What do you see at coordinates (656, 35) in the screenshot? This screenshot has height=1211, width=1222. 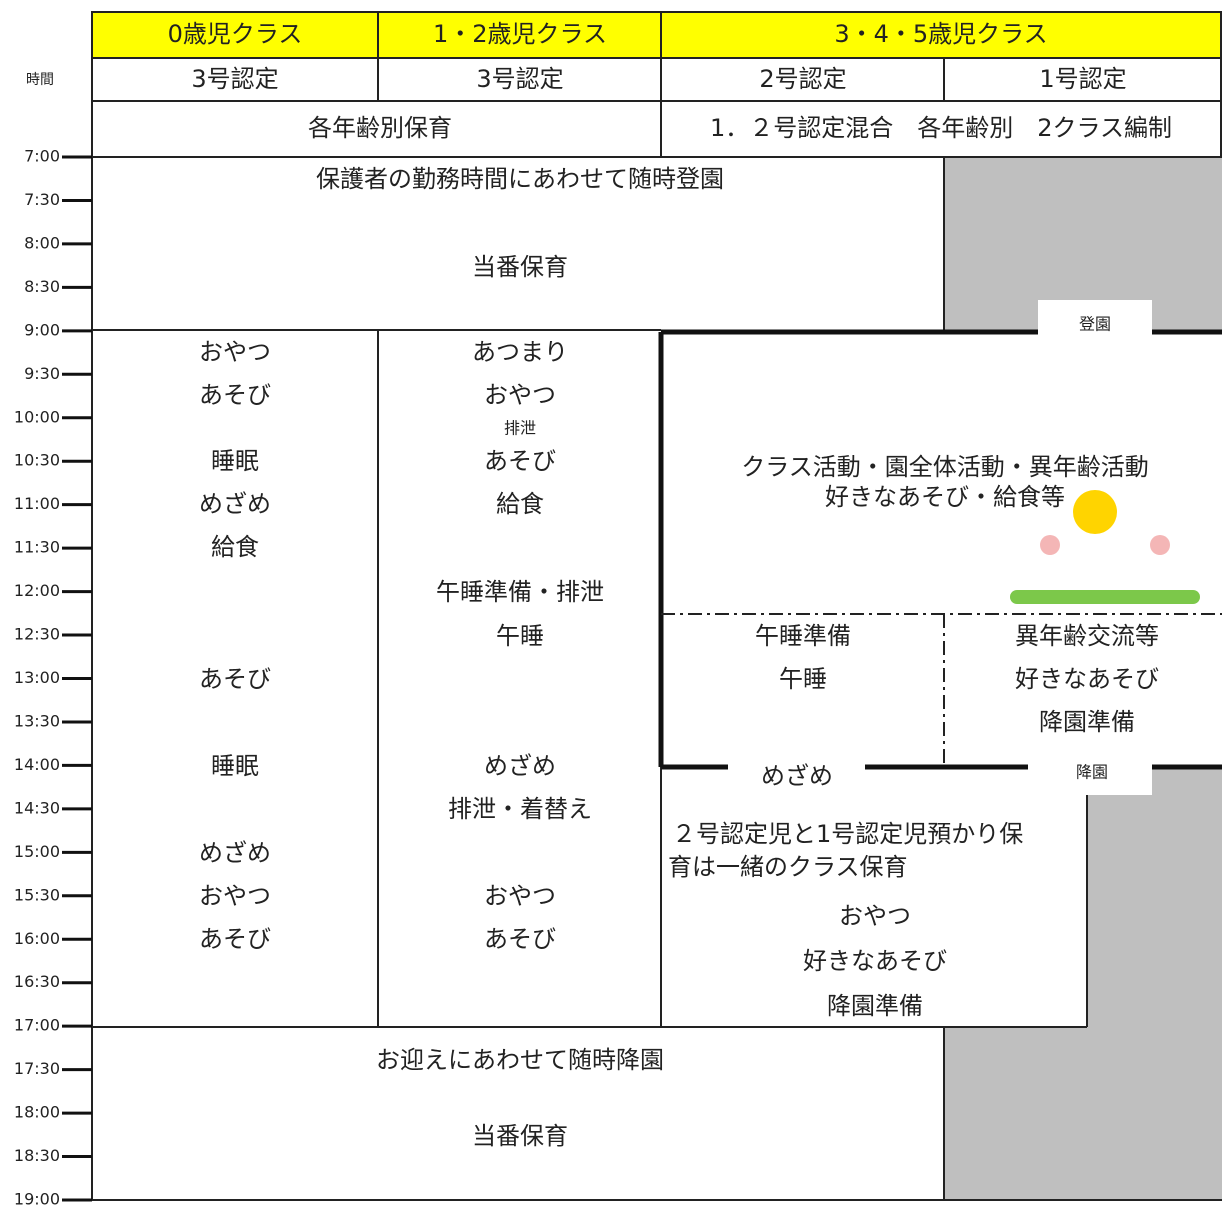 I see `header-bg` at bounding box center [656, 35].